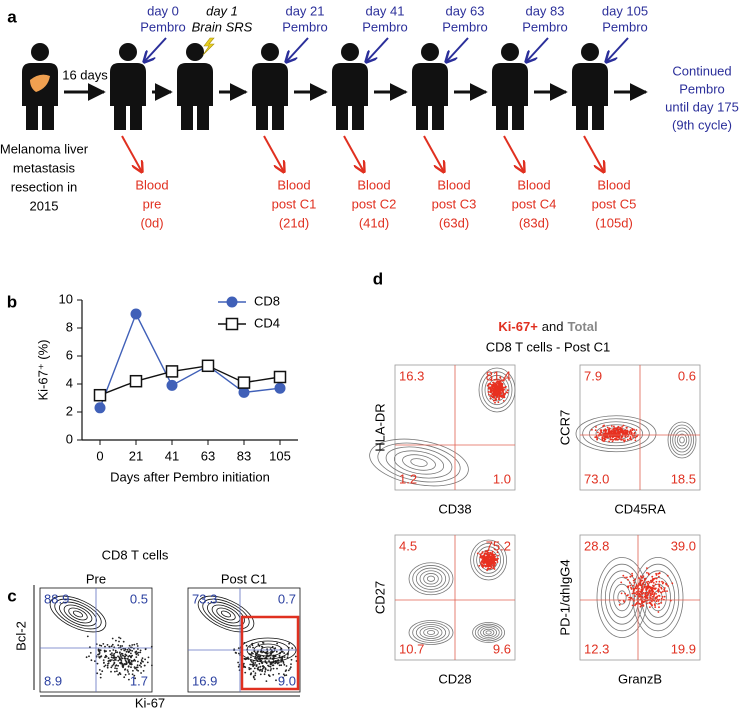 This screenshot has width=750, height=710. What do you see at coordinates (564, 427) in the screenshot?
I see `y-axis-label: CCR7` at bounding box center [564, 427].